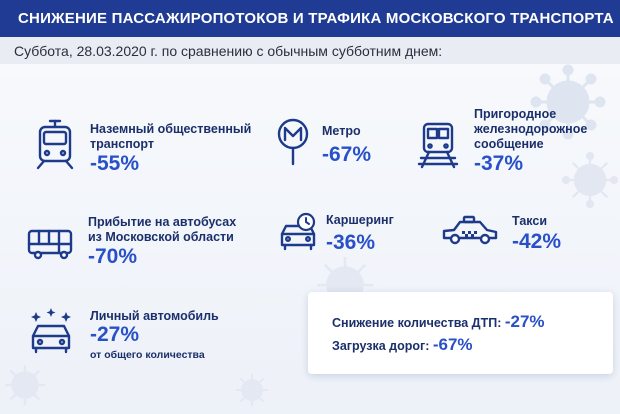 The height and width of the screenshot is (414, 620). Describe the element at coordinates (470, 230) in the screenshot. I see `taxi-icon` at that location.